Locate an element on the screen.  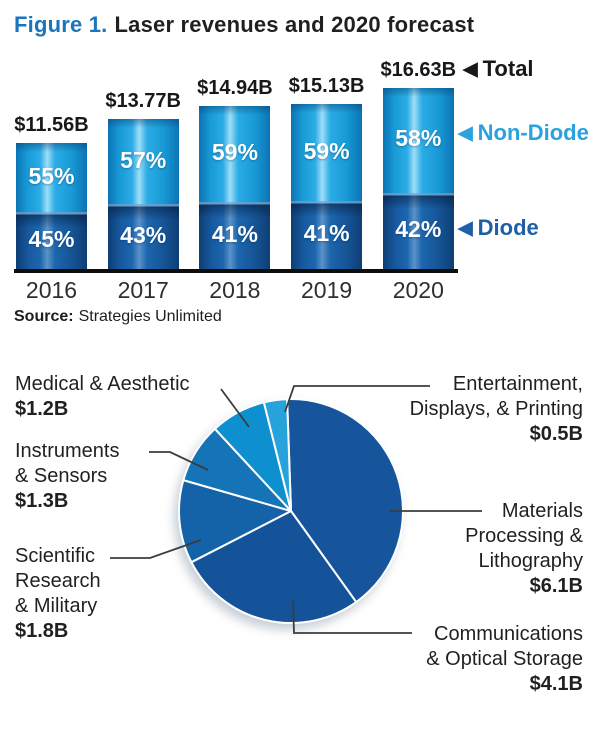
bar-2020 is located at coordinates (418, 178).